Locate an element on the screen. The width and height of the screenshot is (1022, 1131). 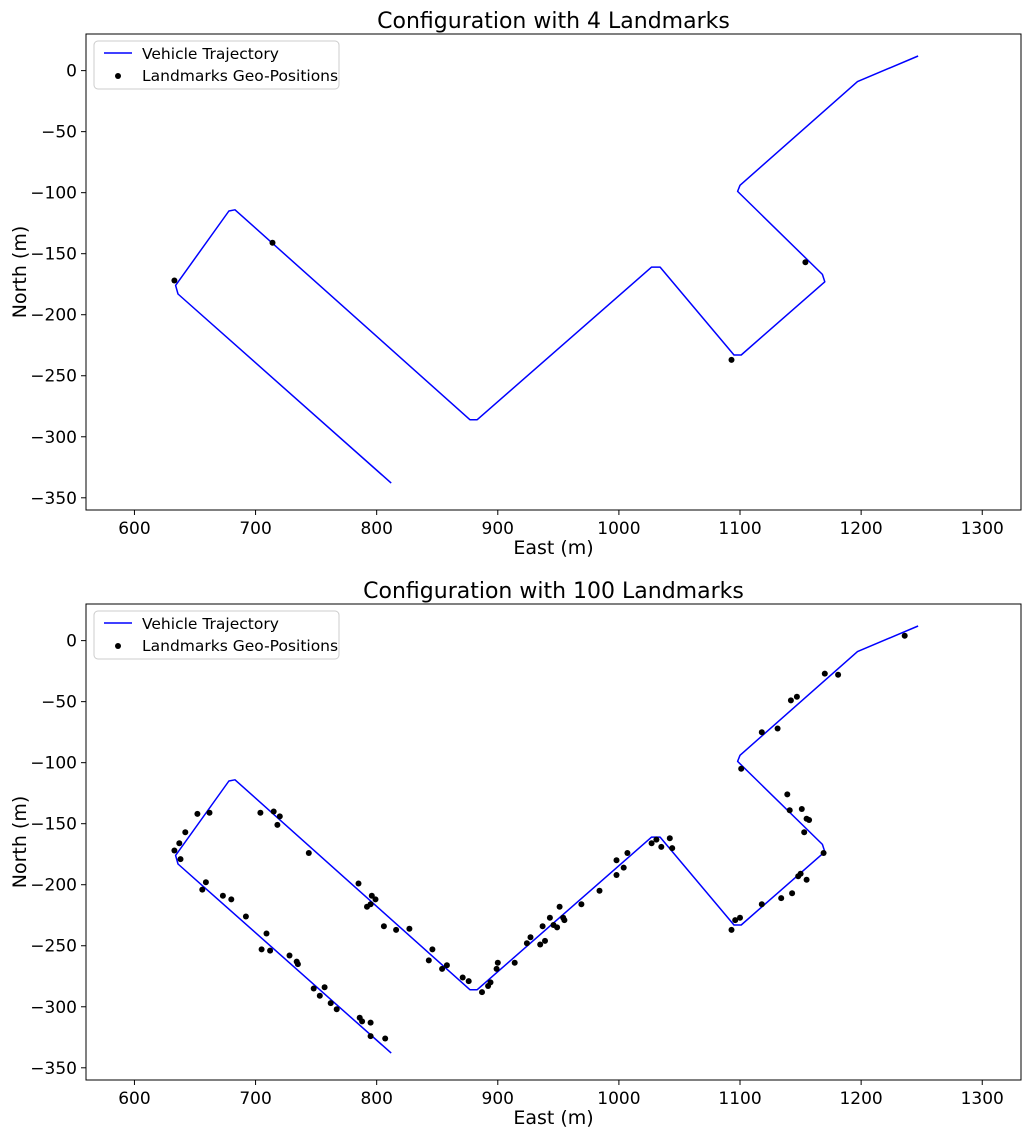
chart-title: Configuration with 4 Landmarks is located at coordinates (553, 21).